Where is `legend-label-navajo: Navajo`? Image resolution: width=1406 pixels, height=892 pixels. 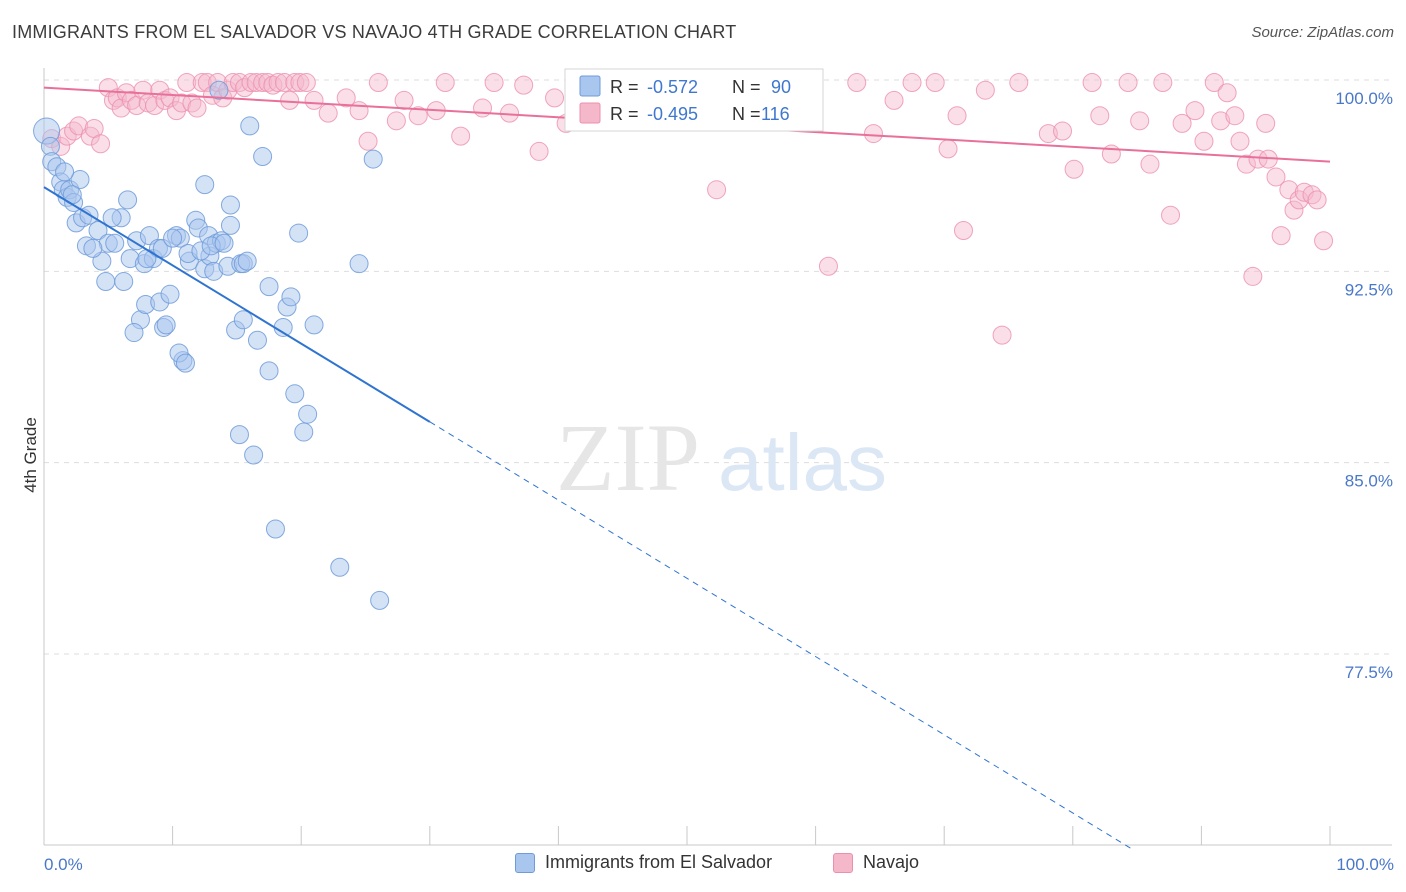
legend-label-navajo: Navajo is located at coordinates (891, 862).